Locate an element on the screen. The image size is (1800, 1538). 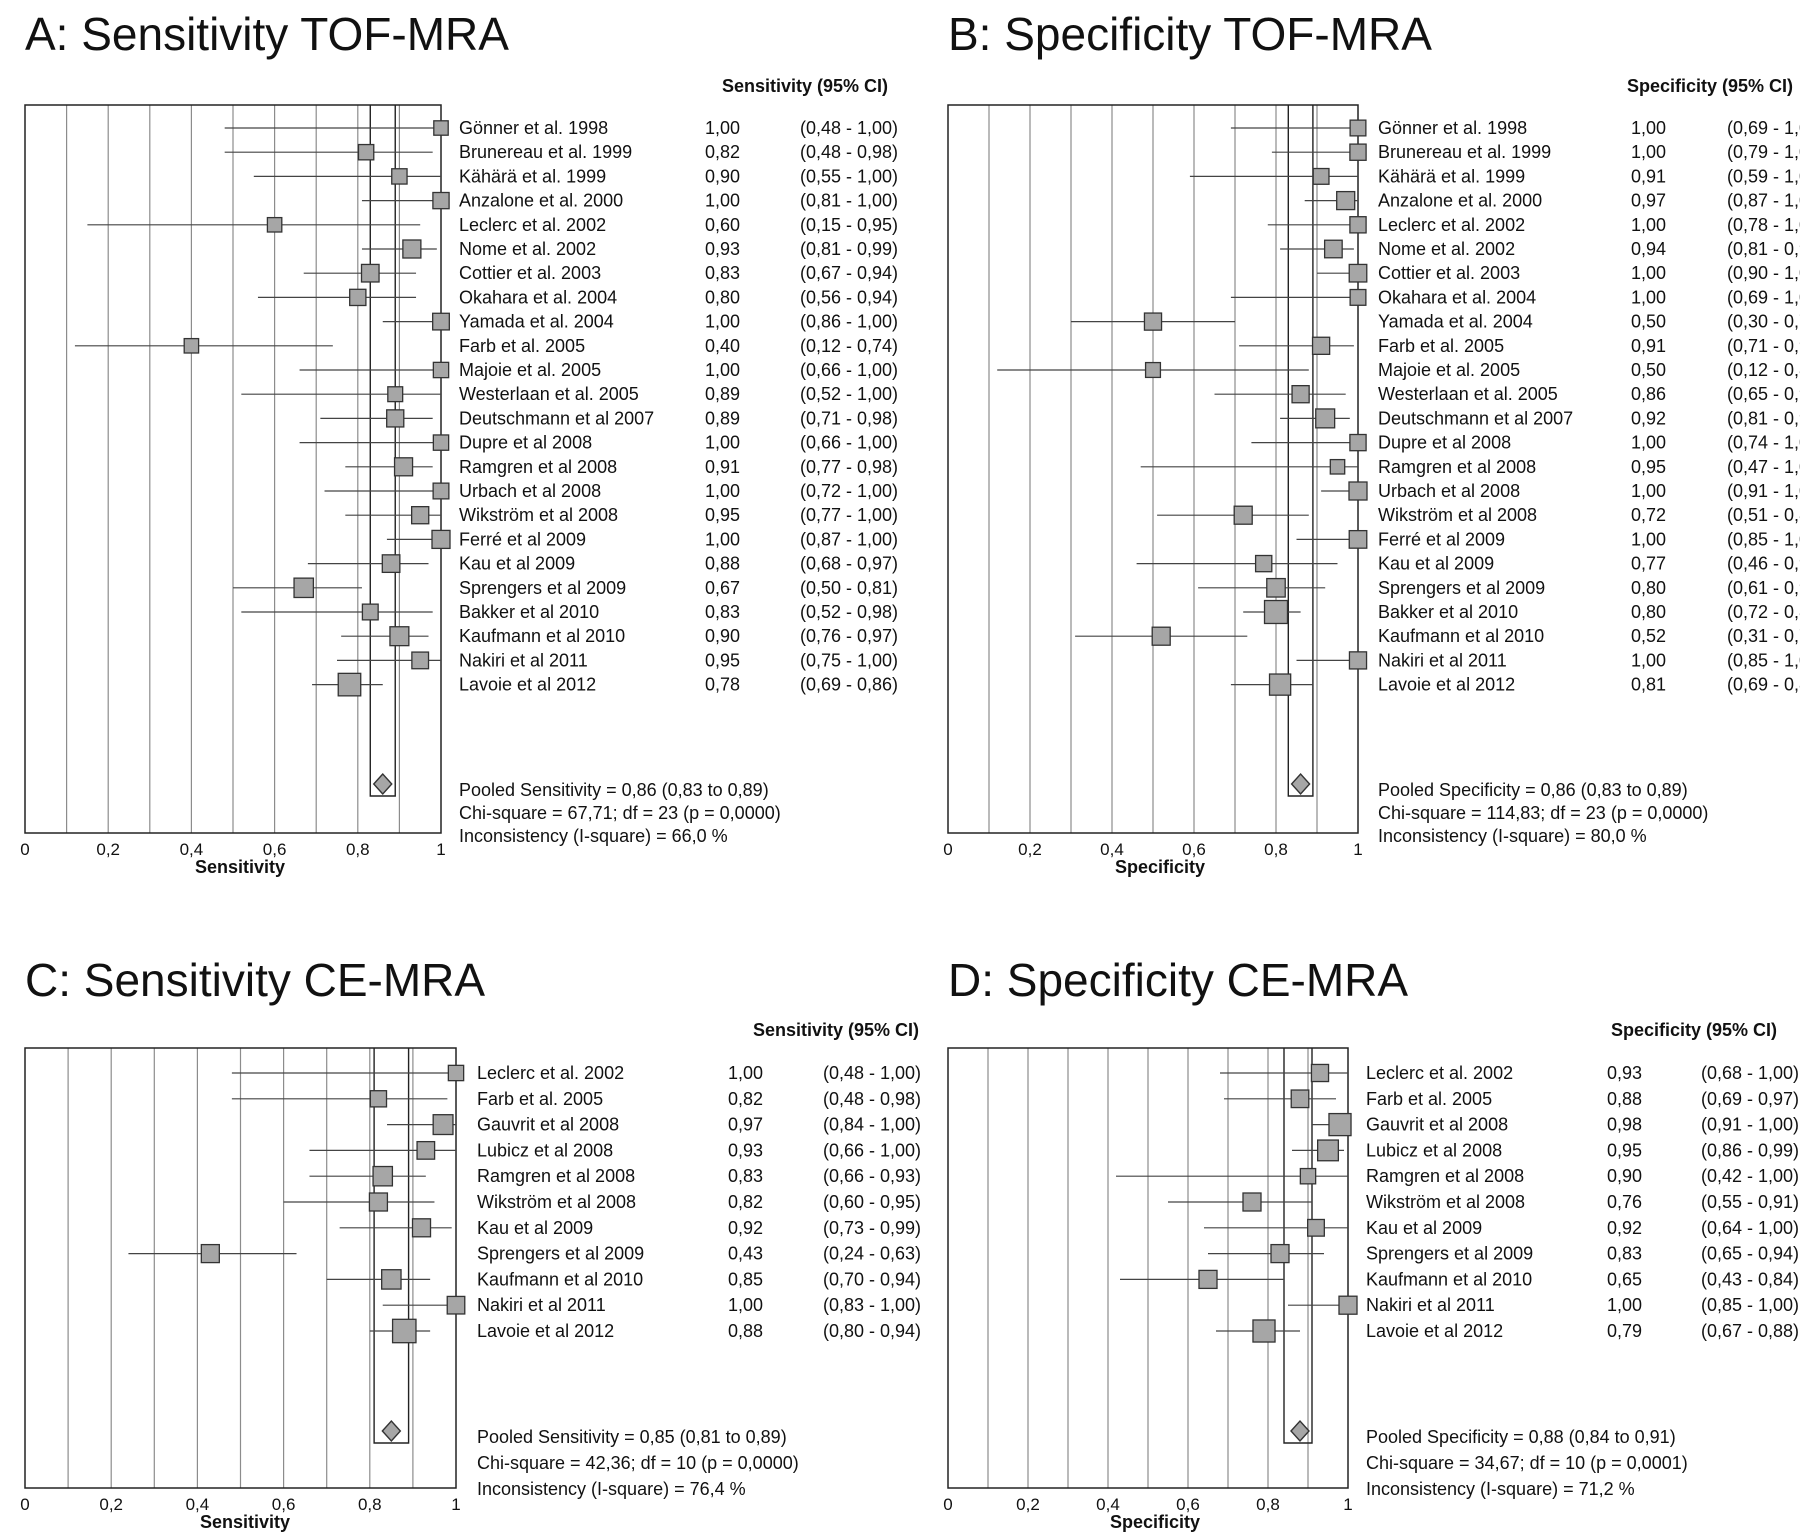
plot-frame is located at coordinates (1148, 1268).